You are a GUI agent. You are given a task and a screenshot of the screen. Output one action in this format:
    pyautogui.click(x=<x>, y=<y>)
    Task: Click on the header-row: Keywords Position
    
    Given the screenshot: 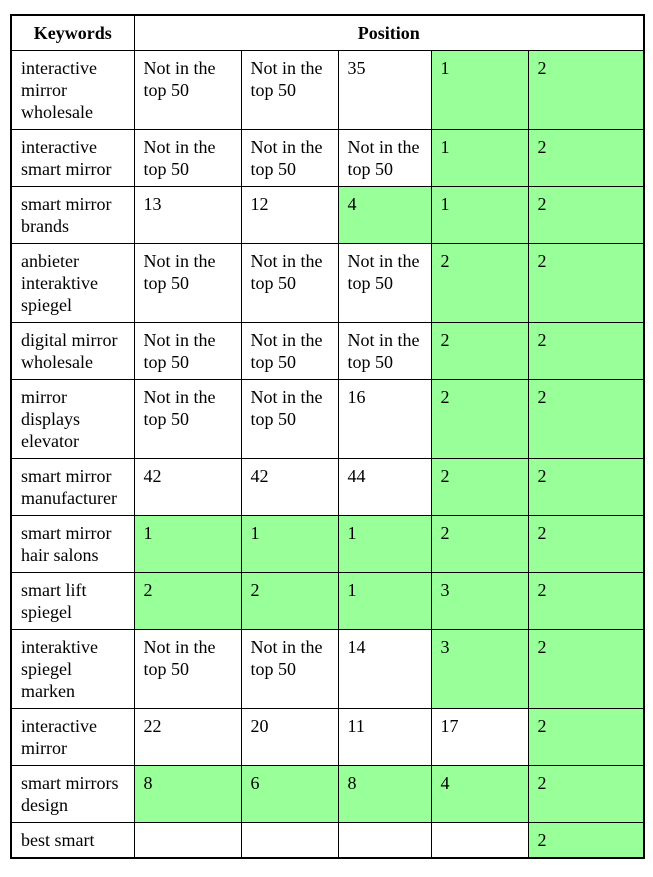 What is the action you would take?
    pyautogui.click(x=327, y=32)
    